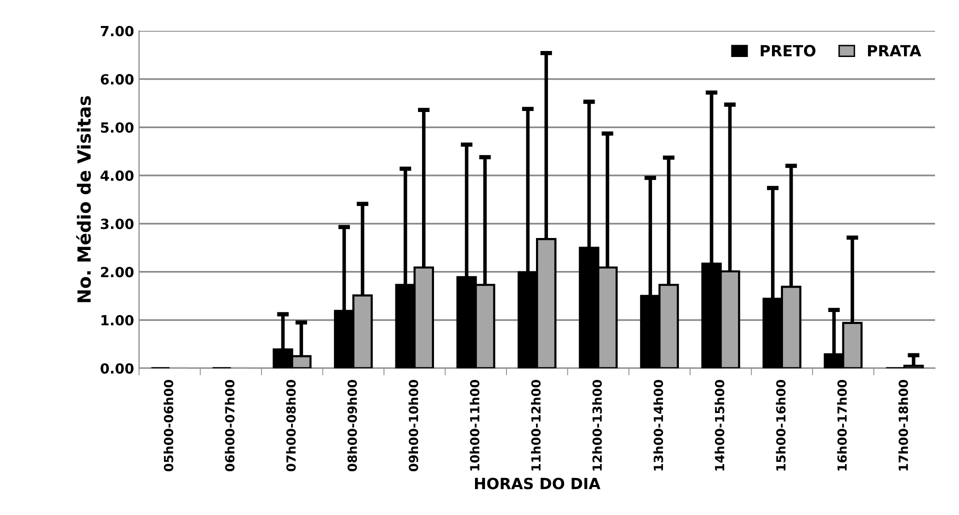 This screenshot has height=515, width=959. Describe the element at coordinates (117, 368) in the screenshot. I see `y-tick-label: 0.00` at that location.